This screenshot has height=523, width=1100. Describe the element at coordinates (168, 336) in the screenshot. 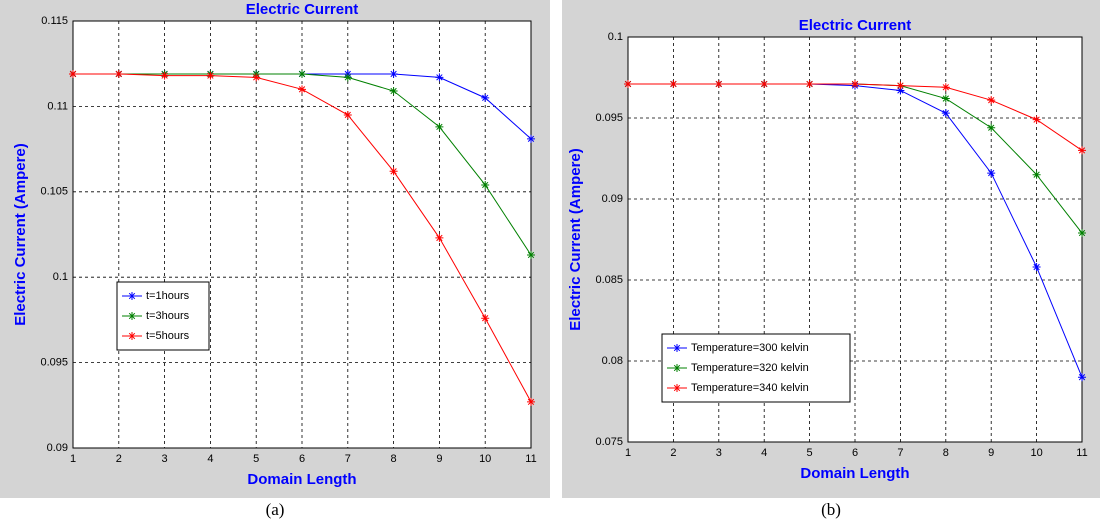

I see `legend-label: t=5hours` at that location.